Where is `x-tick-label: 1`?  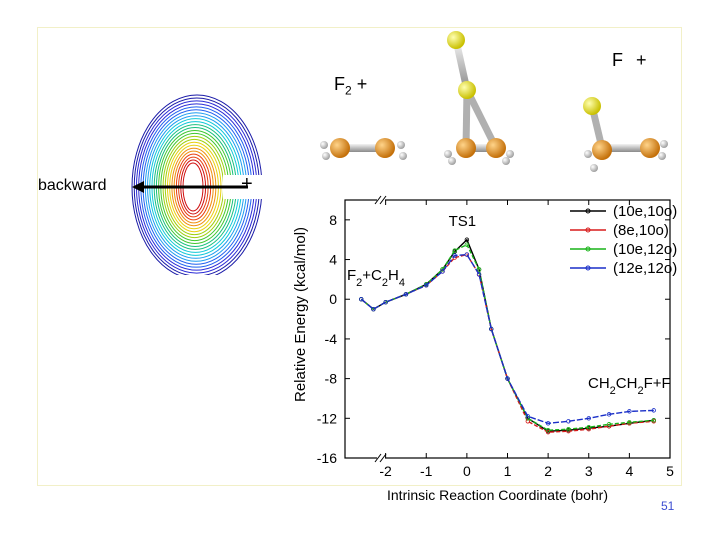
x-tick-label: 1 is located at coordinates (508, 471).